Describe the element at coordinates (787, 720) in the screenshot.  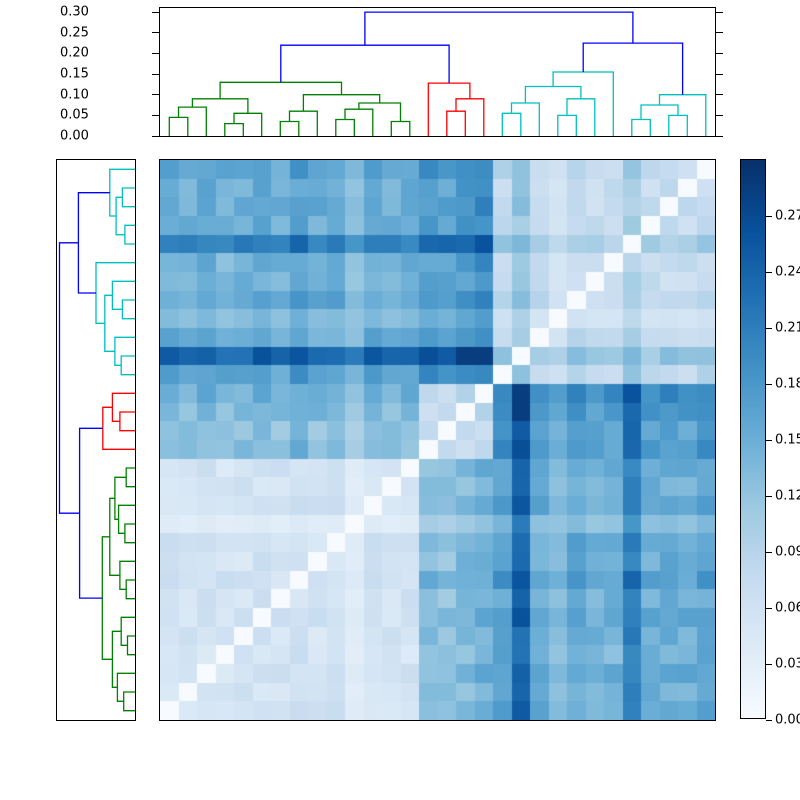
I see `colorbar-tick-label: 0.00` at that location.